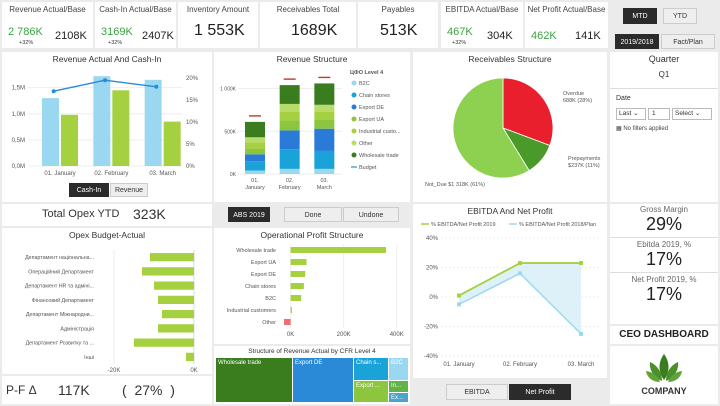  Describe the element at coordinates (368, 168) in the screenshot. I see `legend-label: Budget` at that location.